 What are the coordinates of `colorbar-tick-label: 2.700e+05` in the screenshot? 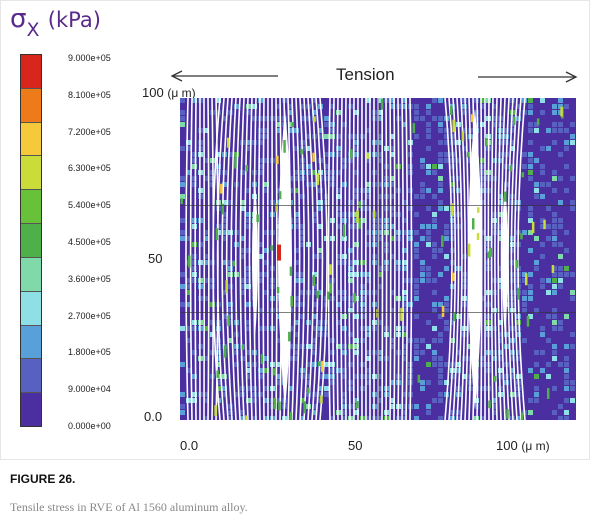 It's located at (89, 315).